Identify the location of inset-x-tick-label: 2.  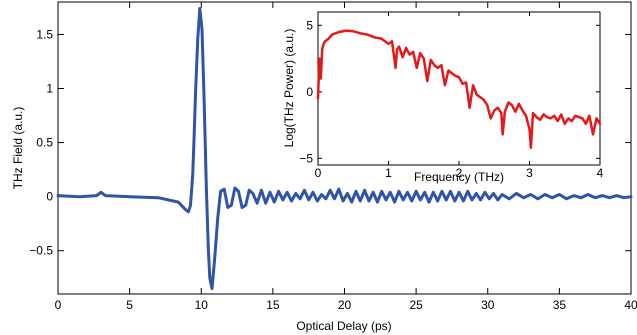
(459, 173).